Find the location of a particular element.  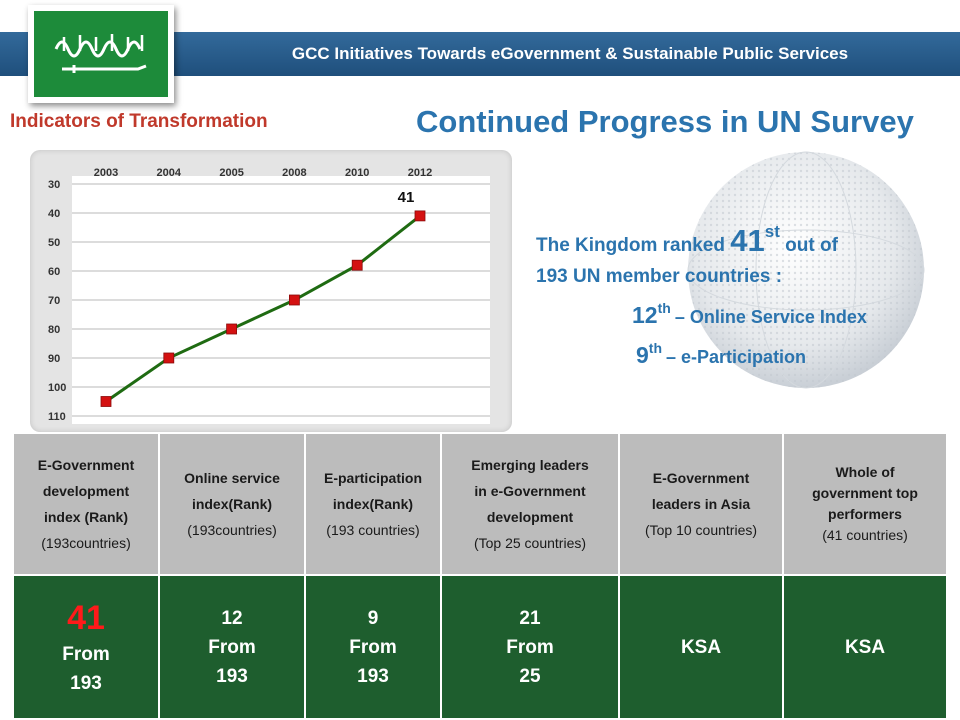

cell-line: 25 is located at coordinates (530, 676).